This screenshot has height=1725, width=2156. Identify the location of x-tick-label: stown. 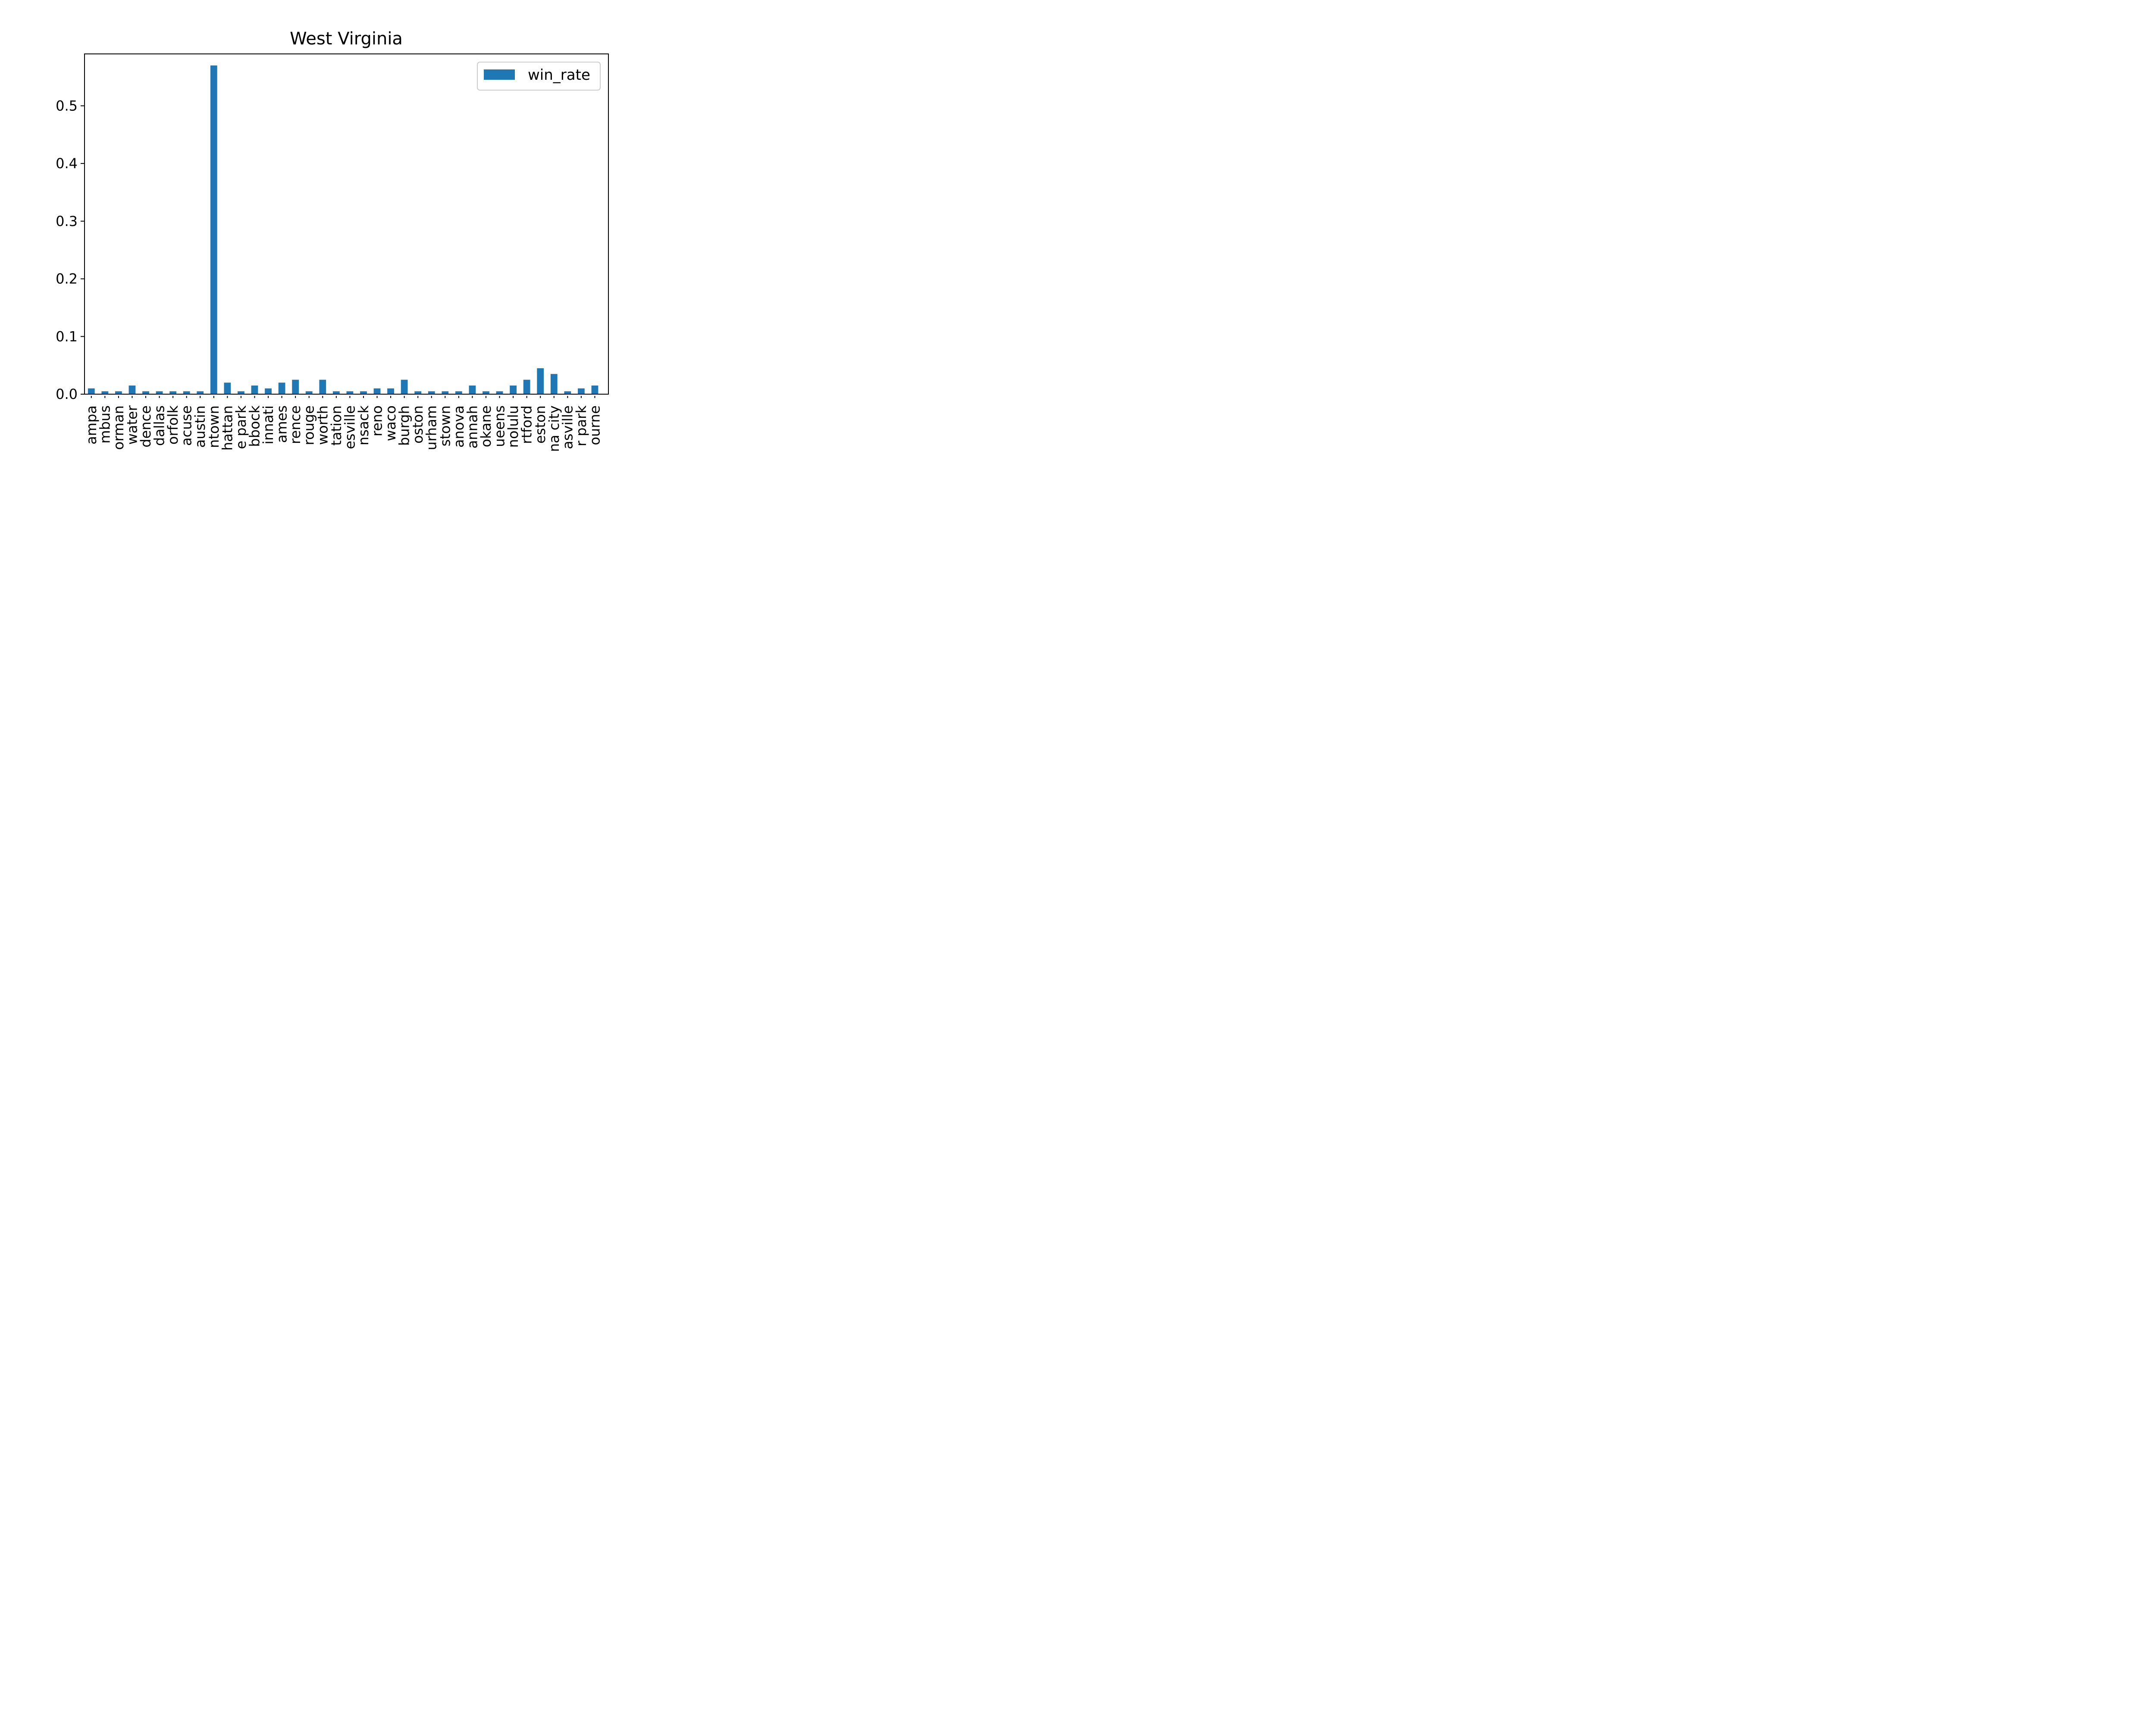
(445, 426).